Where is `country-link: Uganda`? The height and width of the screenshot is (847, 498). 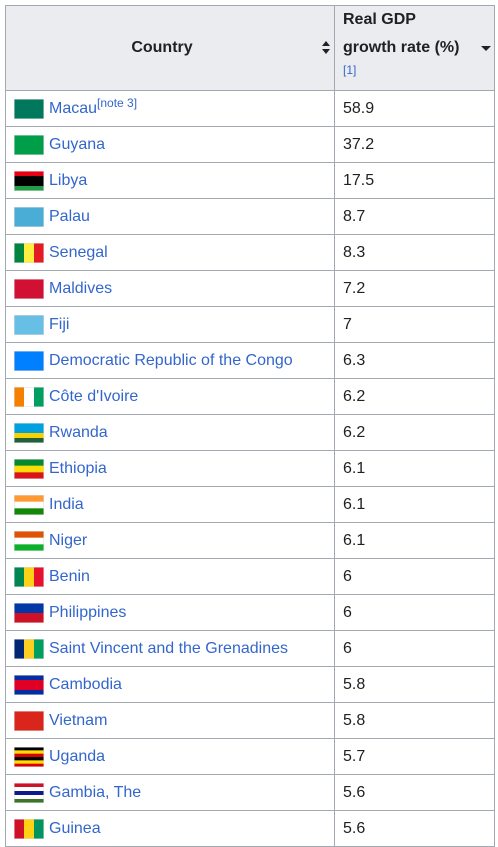
country-link: Uganda is located at coordinates (77, 756).